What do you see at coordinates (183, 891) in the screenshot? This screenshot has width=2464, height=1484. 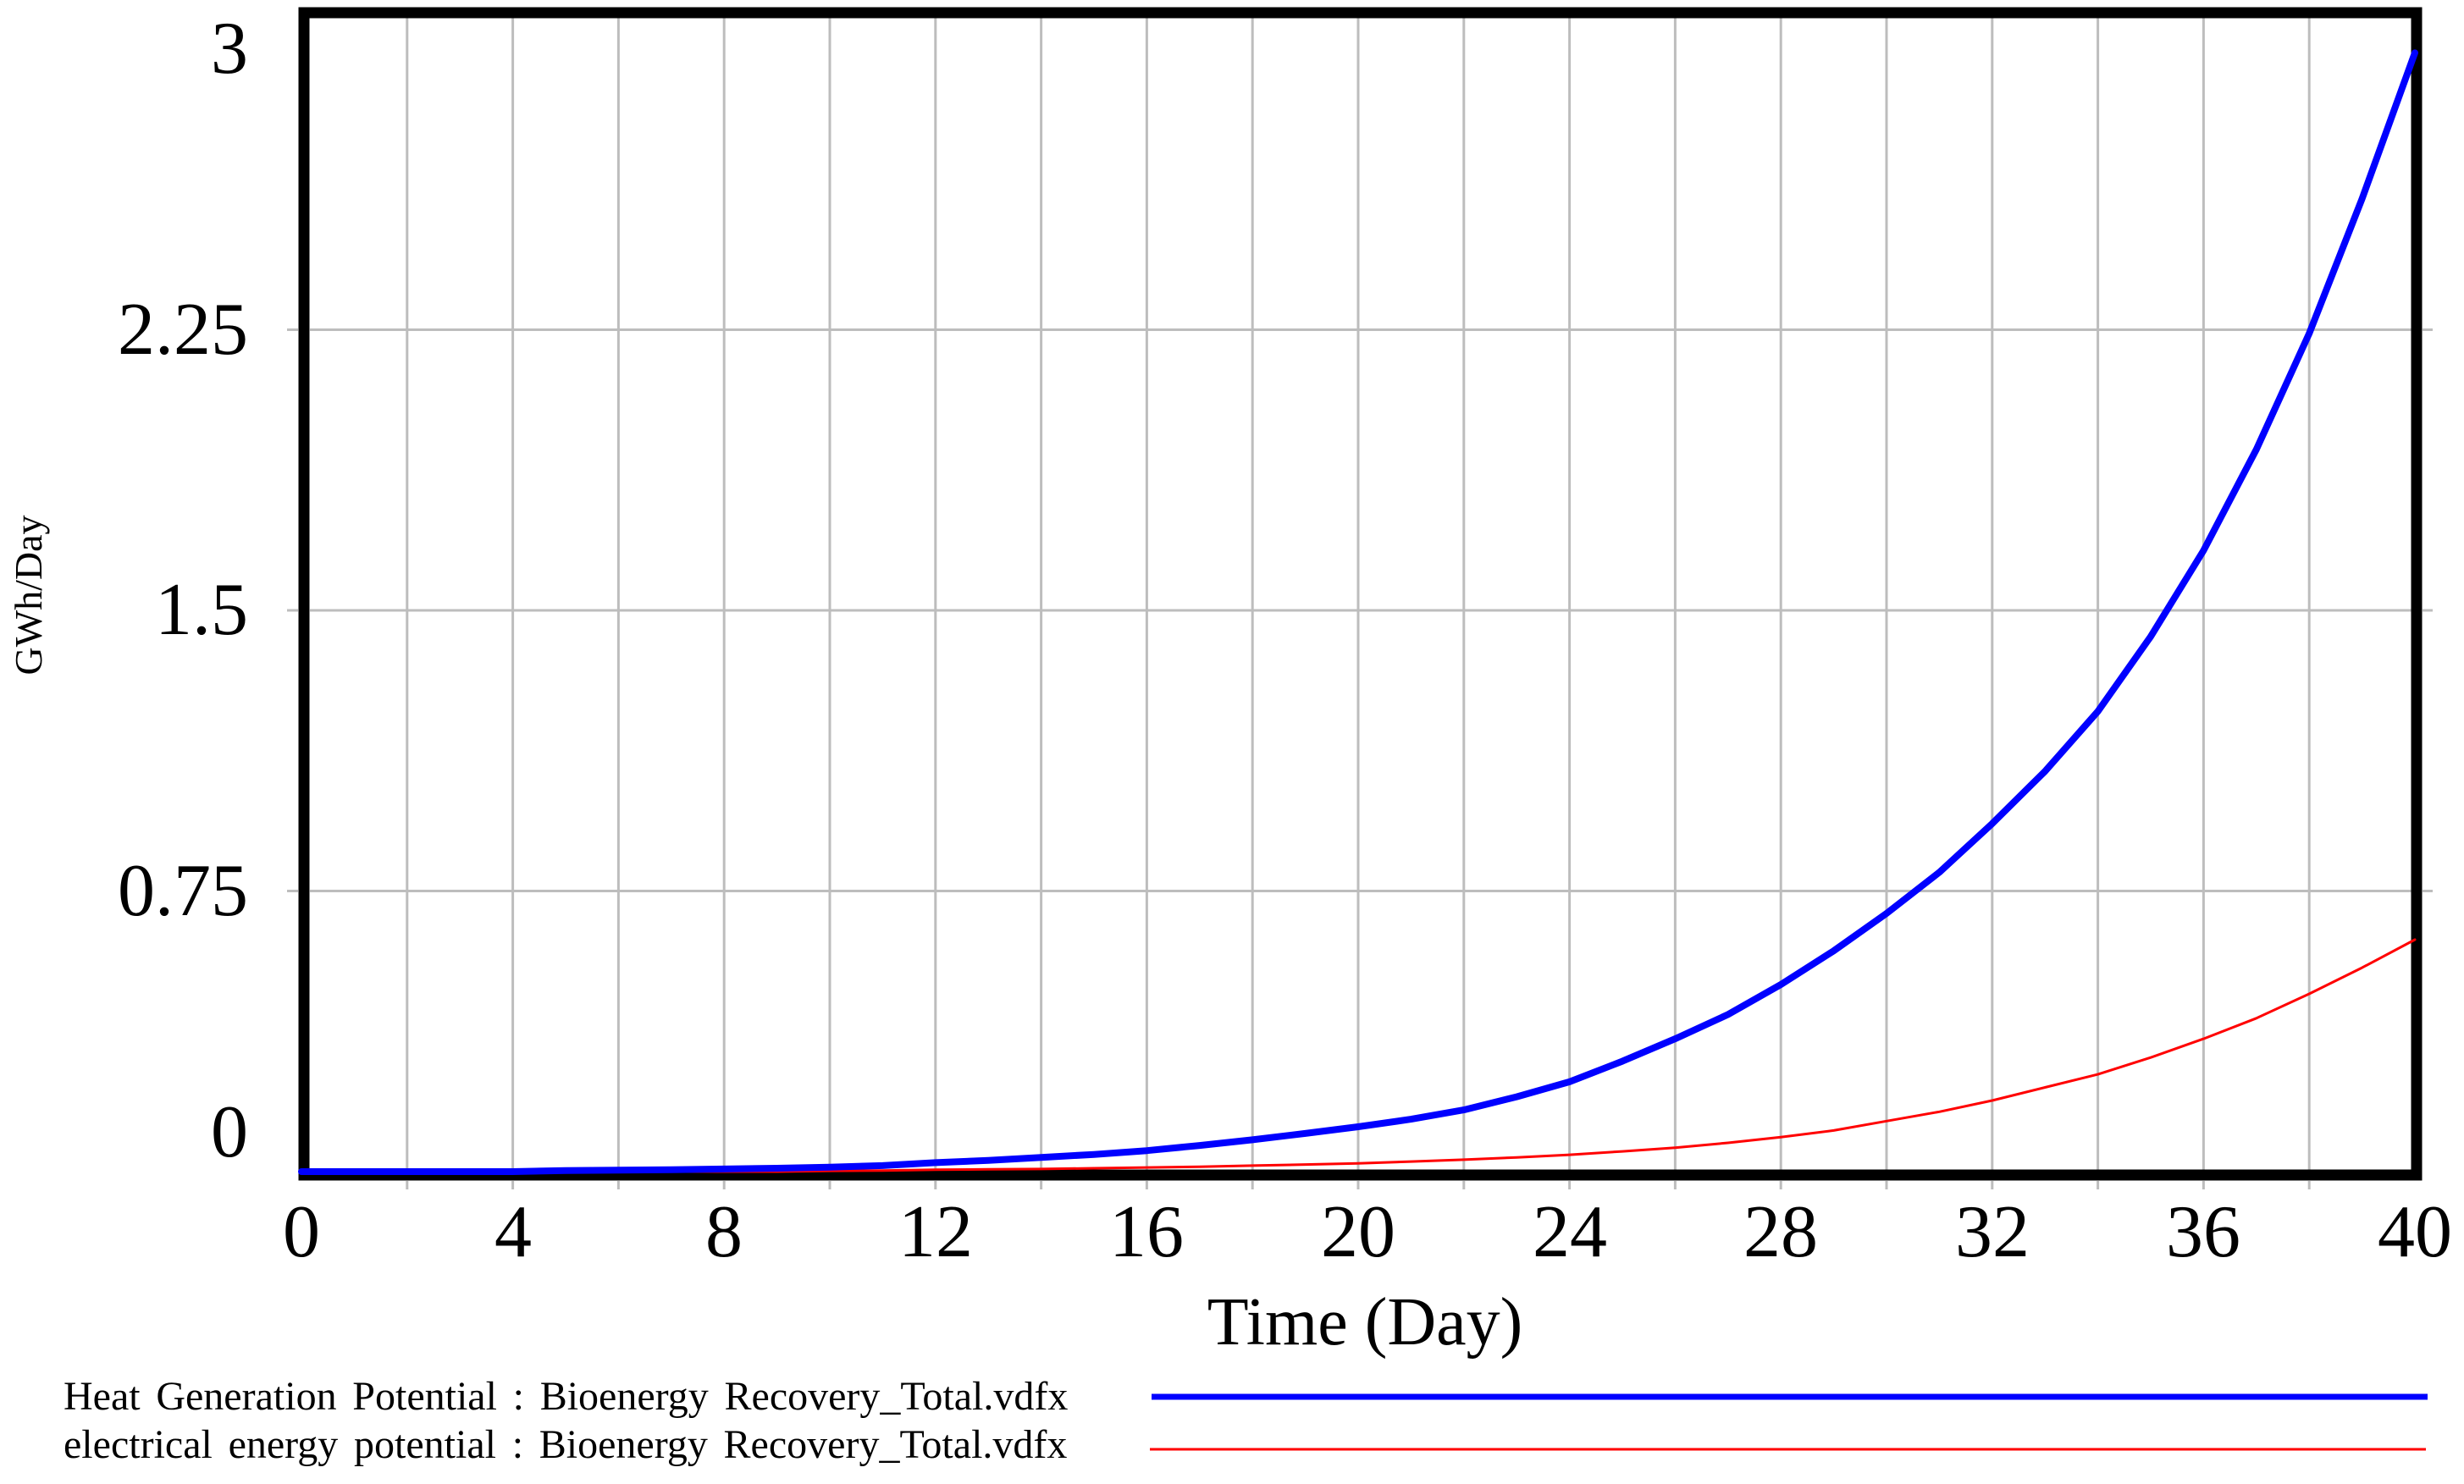 I see `y-tick-label-0-75: 0.75` at bounding box center [183, 891].